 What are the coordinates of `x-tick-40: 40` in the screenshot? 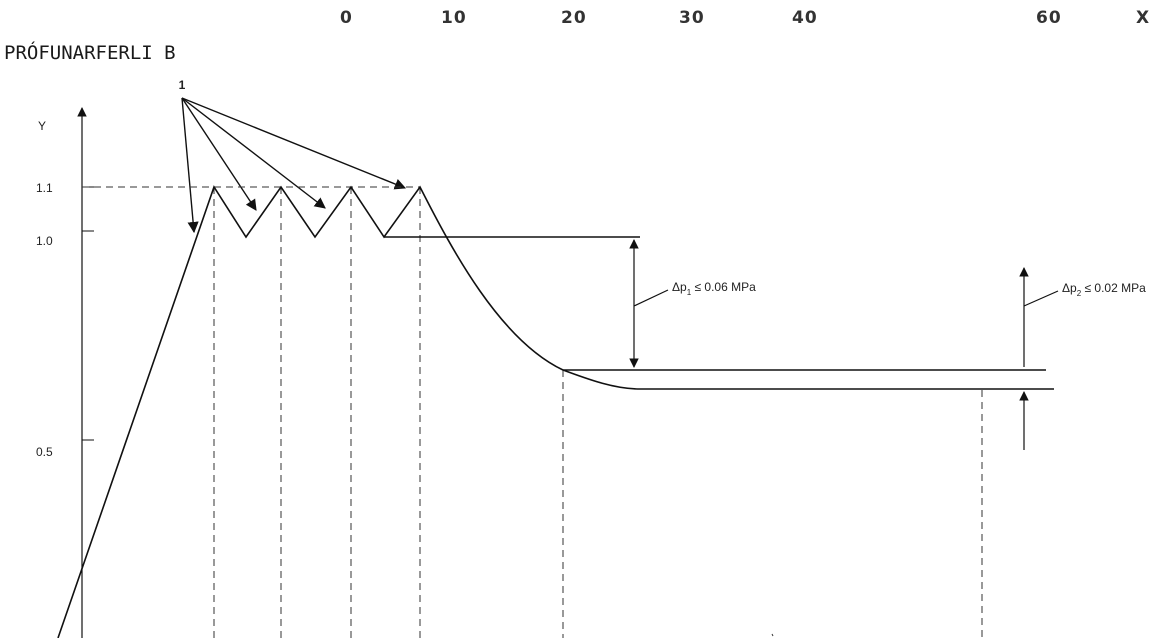 It's located at (805, 18).